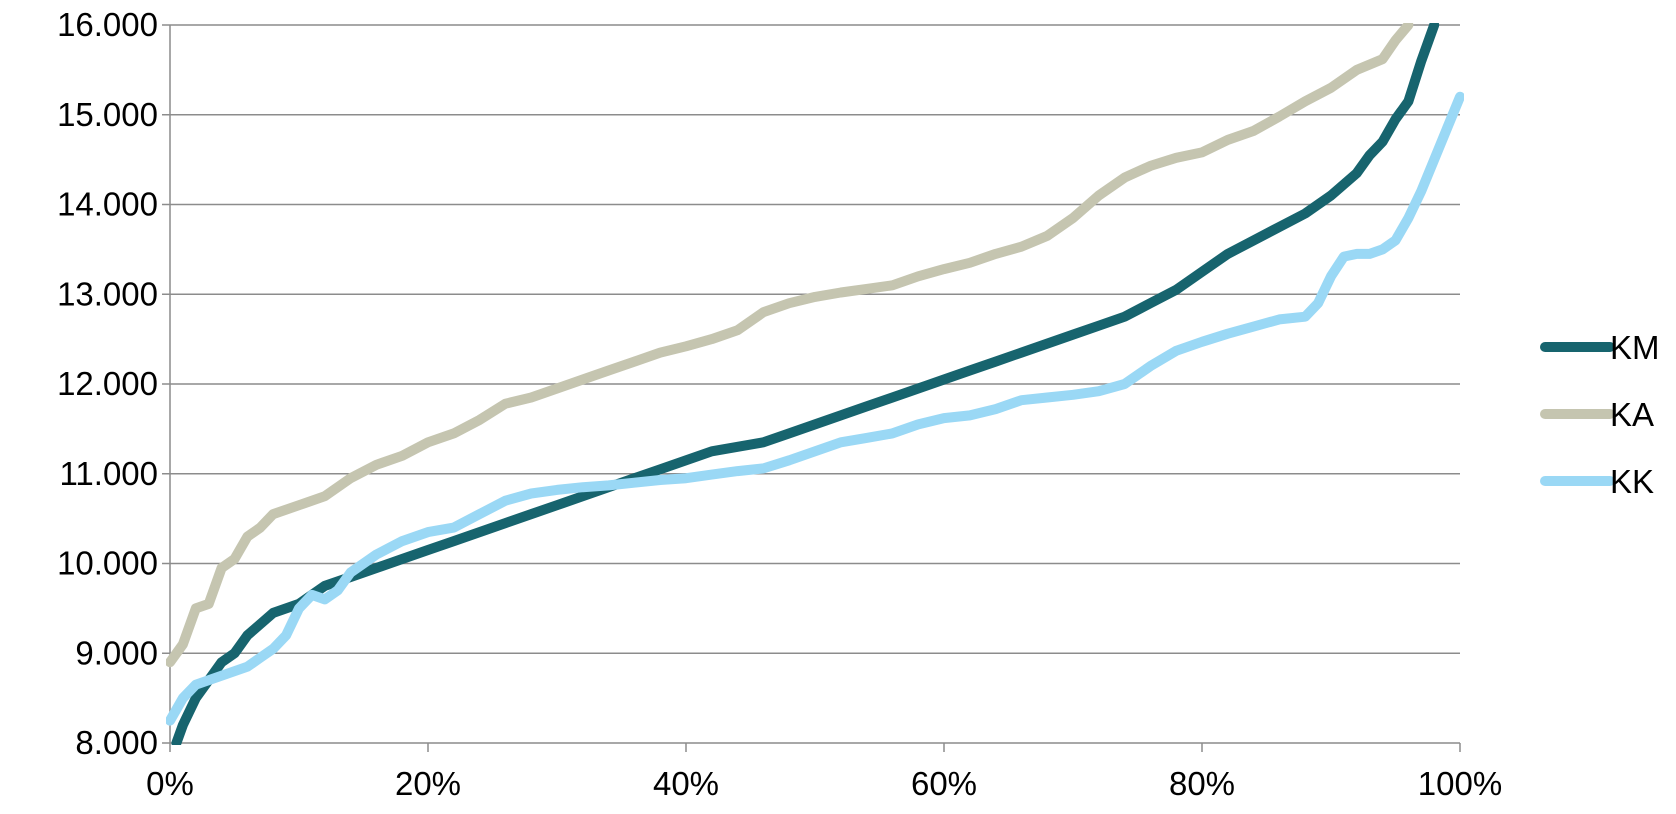 The image size is (1676, 814). I want to click on y-tick-label: 9.000, so click(116, 652).